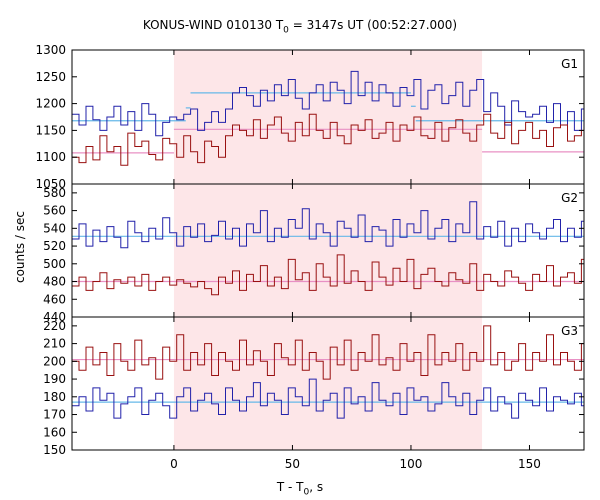 This screenshot has height=500, width=600. I want to click on y-tick-label: 160, so click(54, 432).